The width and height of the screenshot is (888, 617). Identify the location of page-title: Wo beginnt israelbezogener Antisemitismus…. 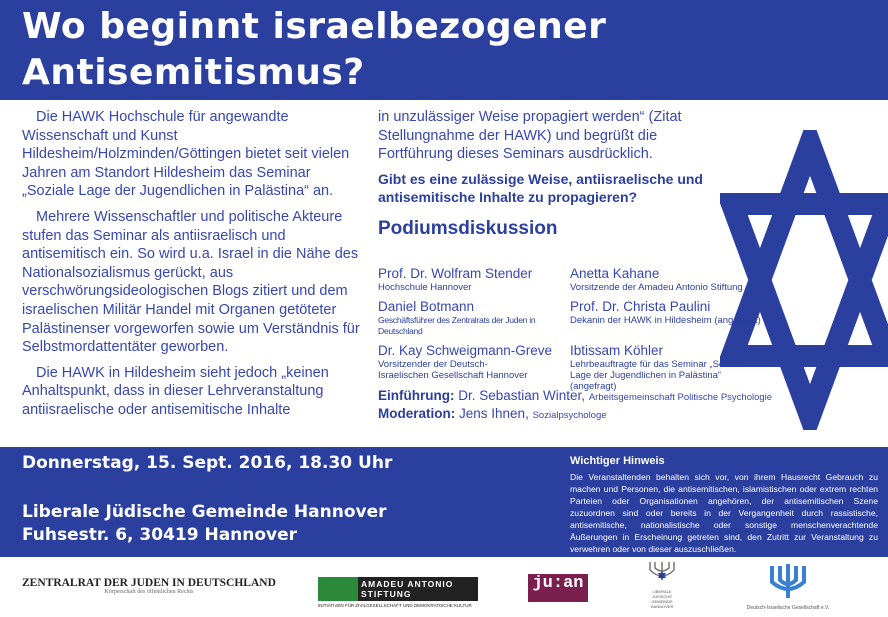
(314, 49).